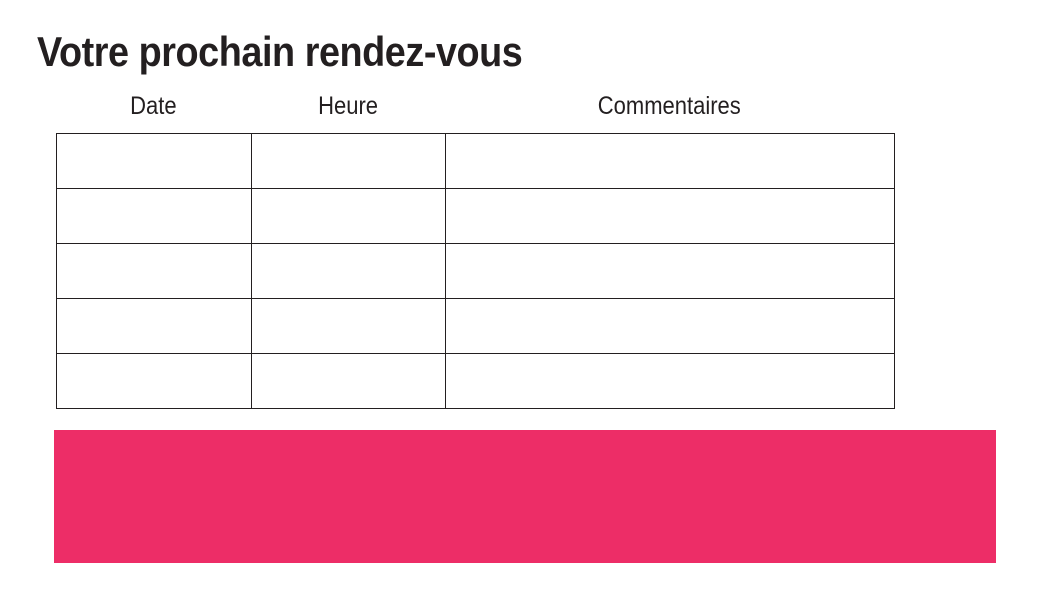 The image size is (1050, 600). Describe the element at coordinates (669, 106) in the screenshot. I see `column-header-commentaires-label: Commentaires` at that location.